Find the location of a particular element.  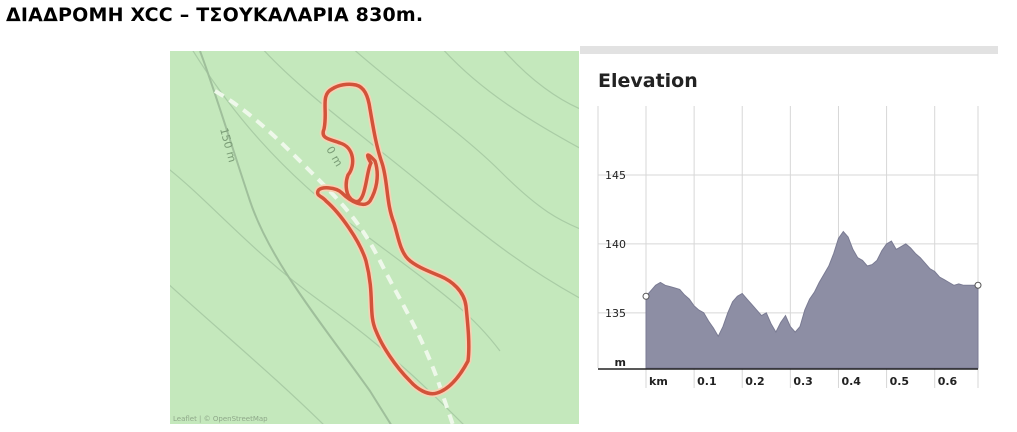

y-axis-unit: m is located at coordinates (620, 362).